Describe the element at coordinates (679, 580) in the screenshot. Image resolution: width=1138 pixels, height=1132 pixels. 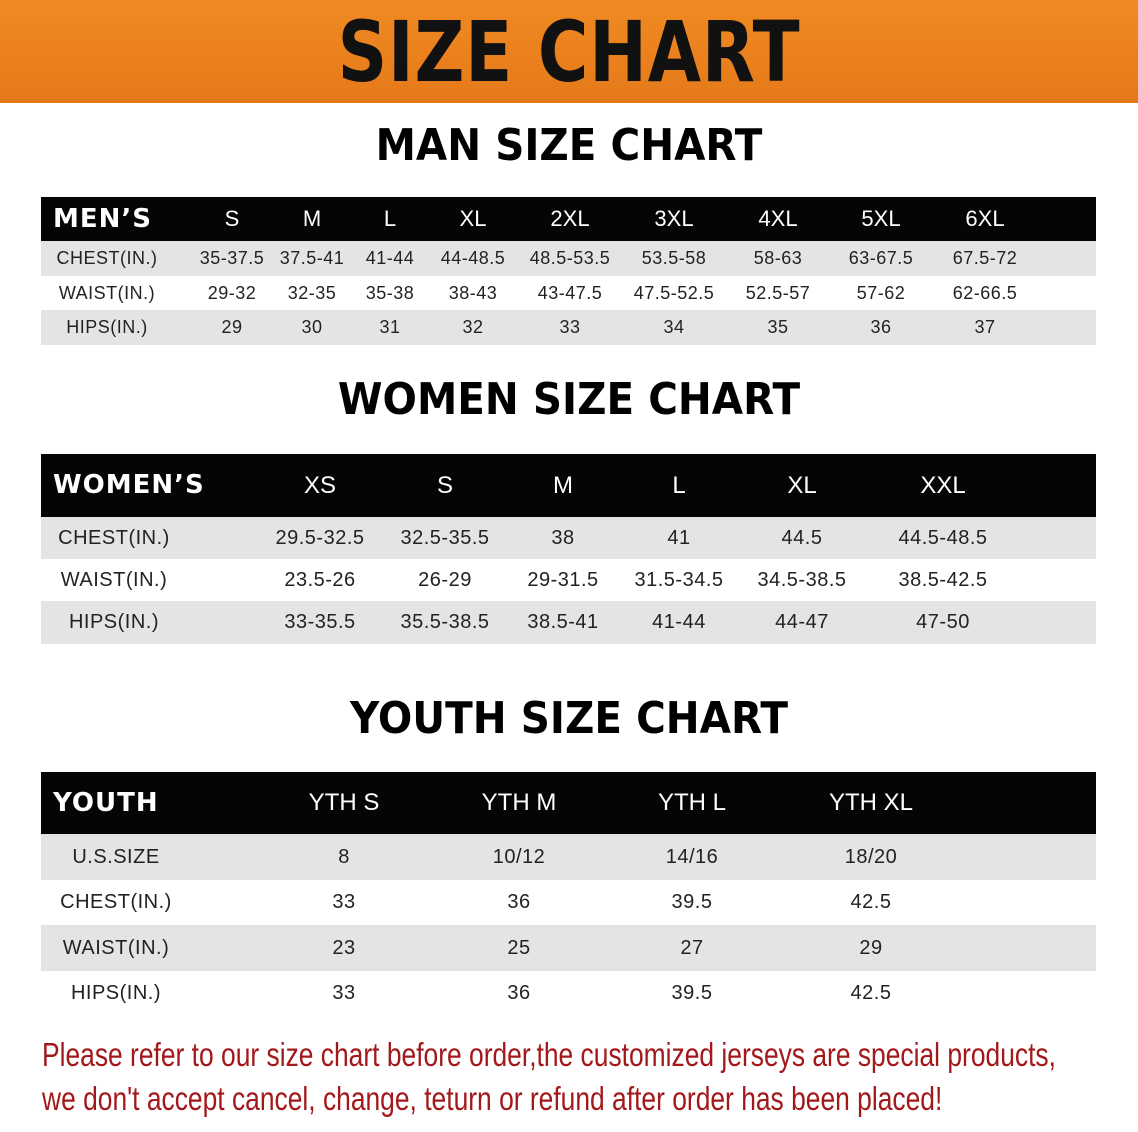
I see `table-cell: 31.5-34.5` at that location.